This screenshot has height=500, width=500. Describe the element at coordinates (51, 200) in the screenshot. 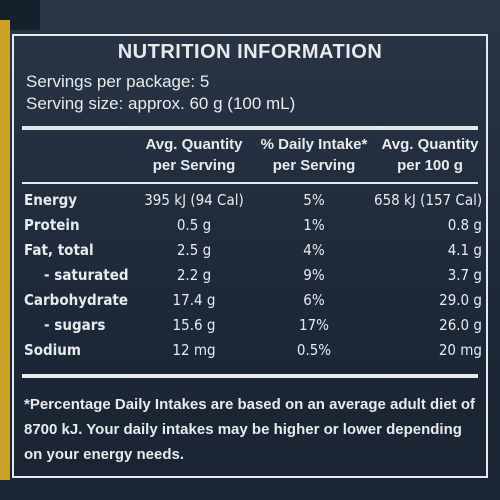

I see `nutrient-name: Energy` at that location.